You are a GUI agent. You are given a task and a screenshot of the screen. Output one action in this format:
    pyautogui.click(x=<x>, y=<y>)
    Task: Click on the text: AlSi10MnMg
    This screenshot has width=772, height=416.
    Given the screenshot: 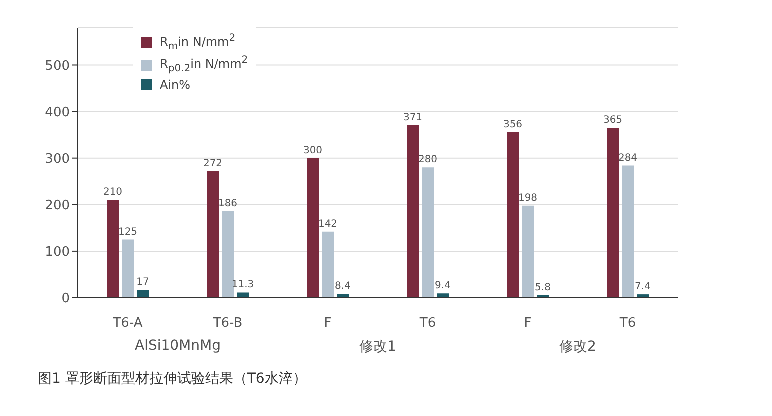 What is the action you would take?
    pyautogui.click(x=178, y=346)
    